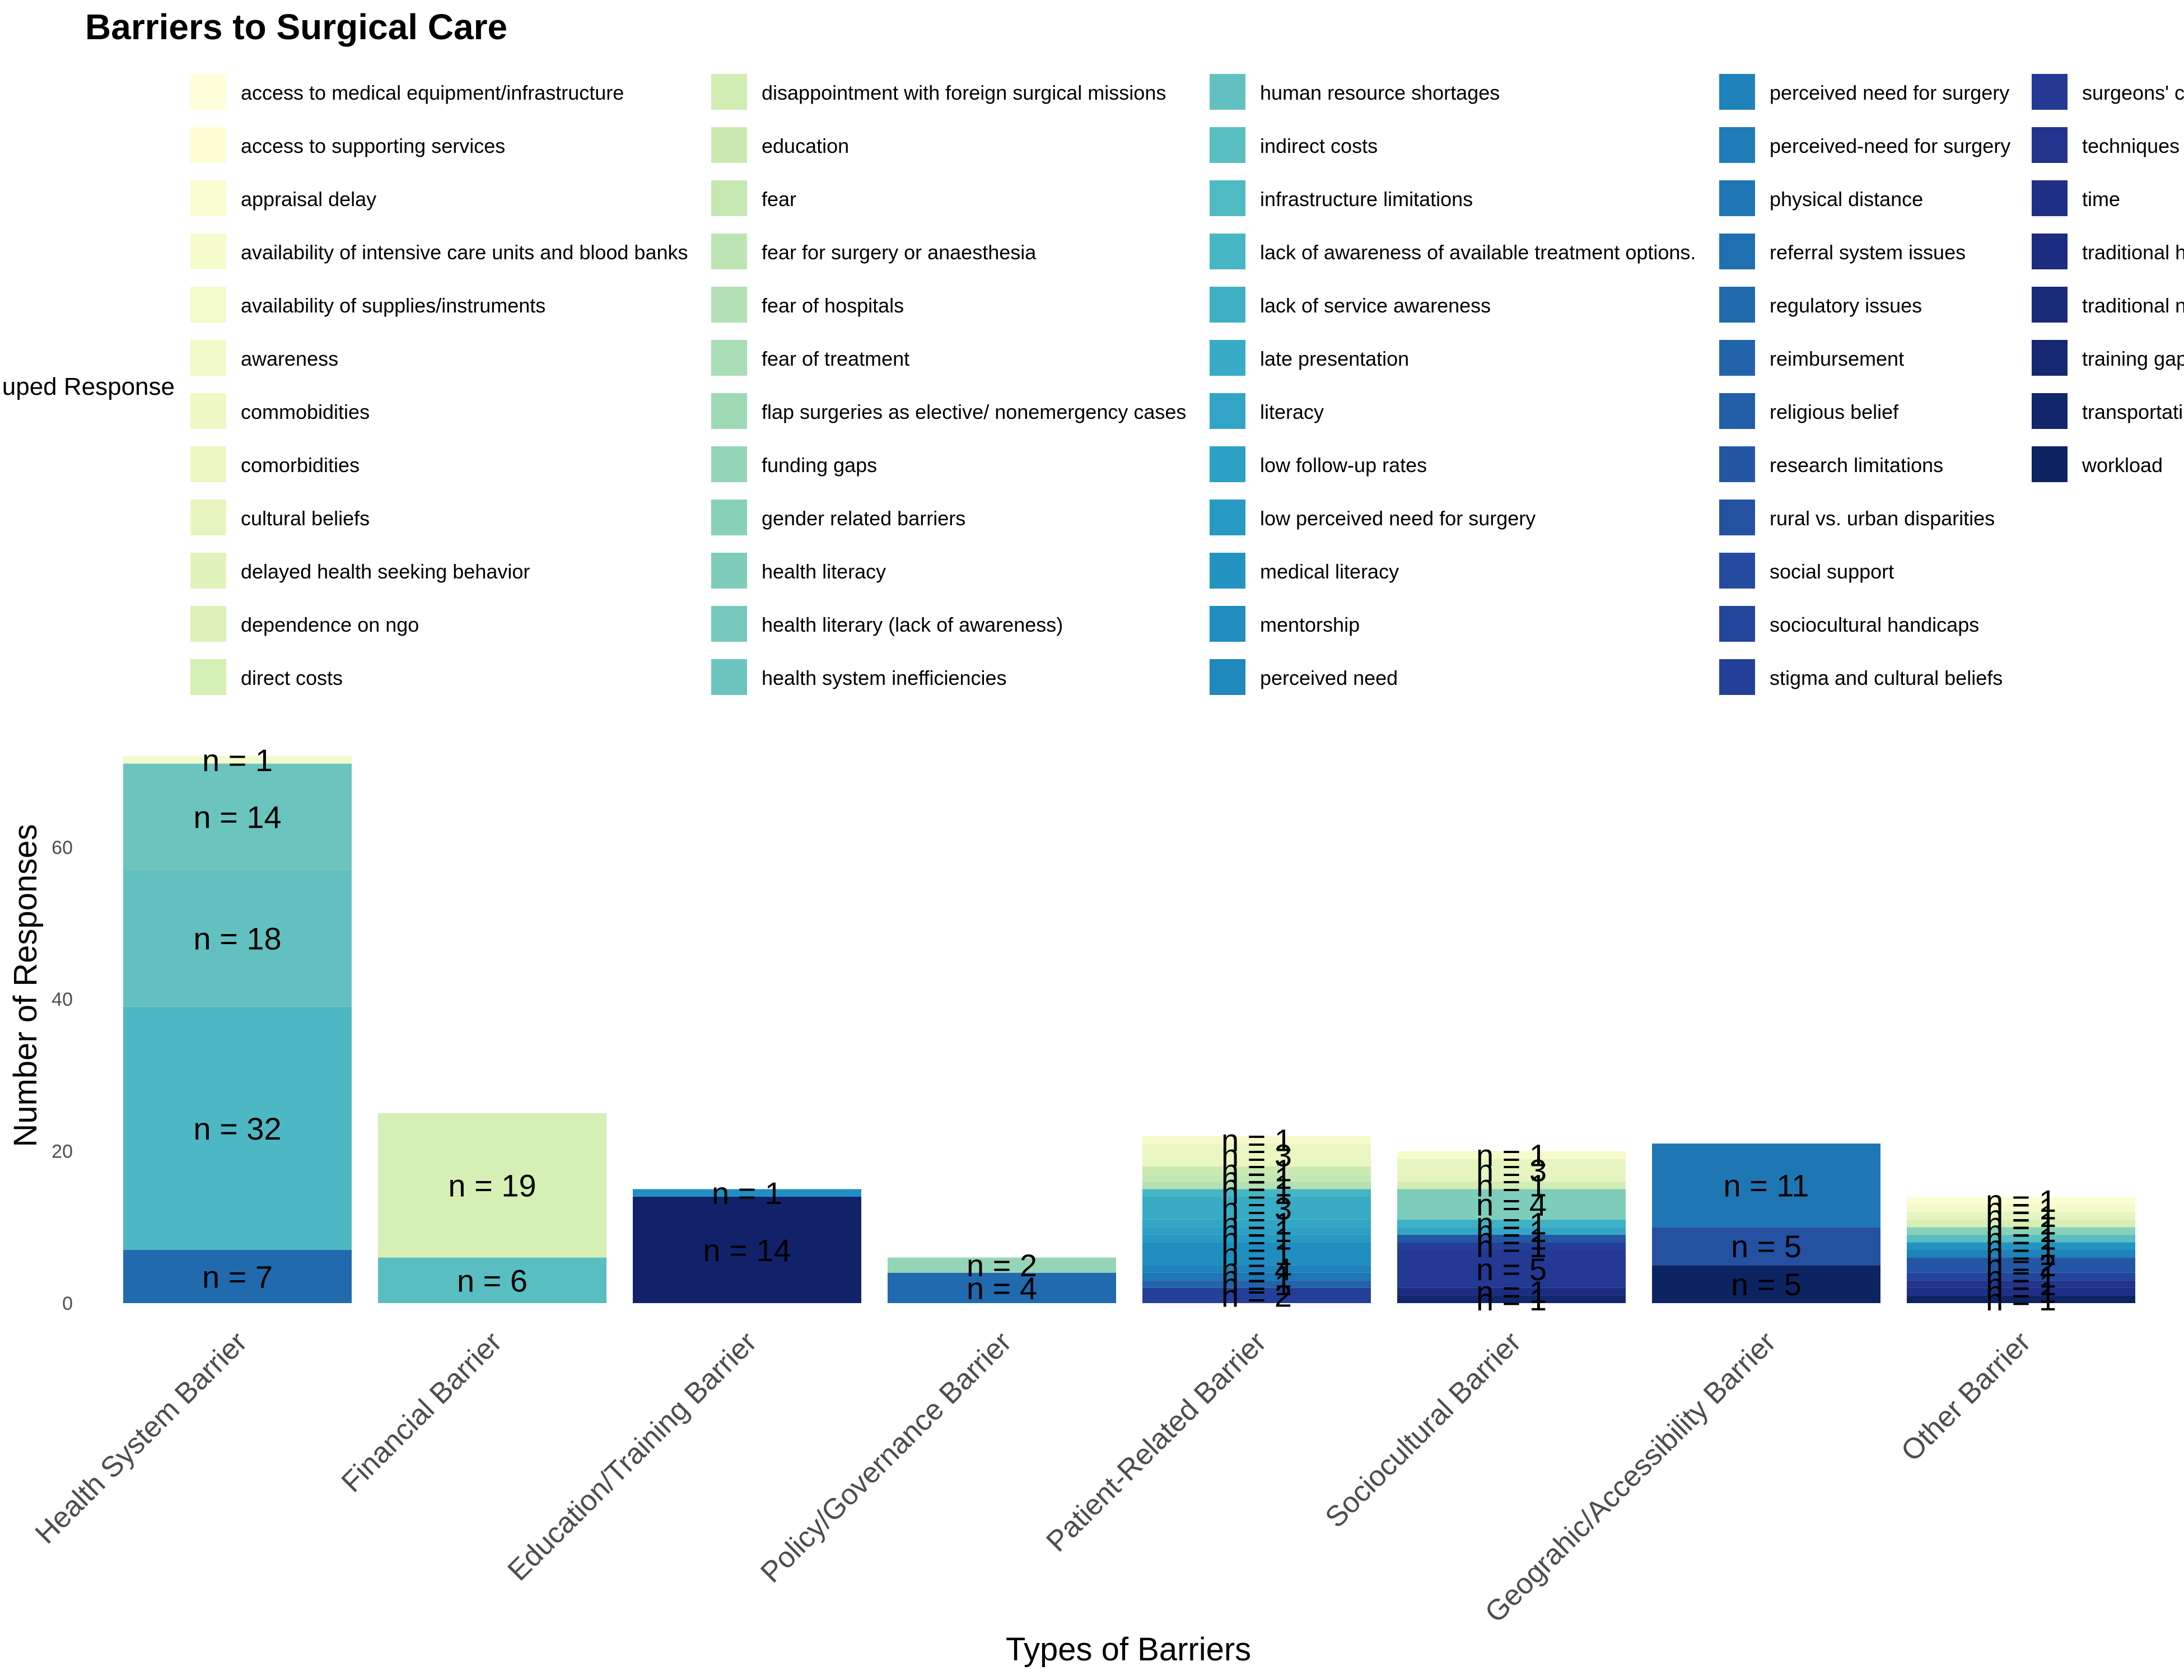  Describe the element at coordinates (1329, 678) in the screenshot. I see `legend-label: perceived need` at that location.